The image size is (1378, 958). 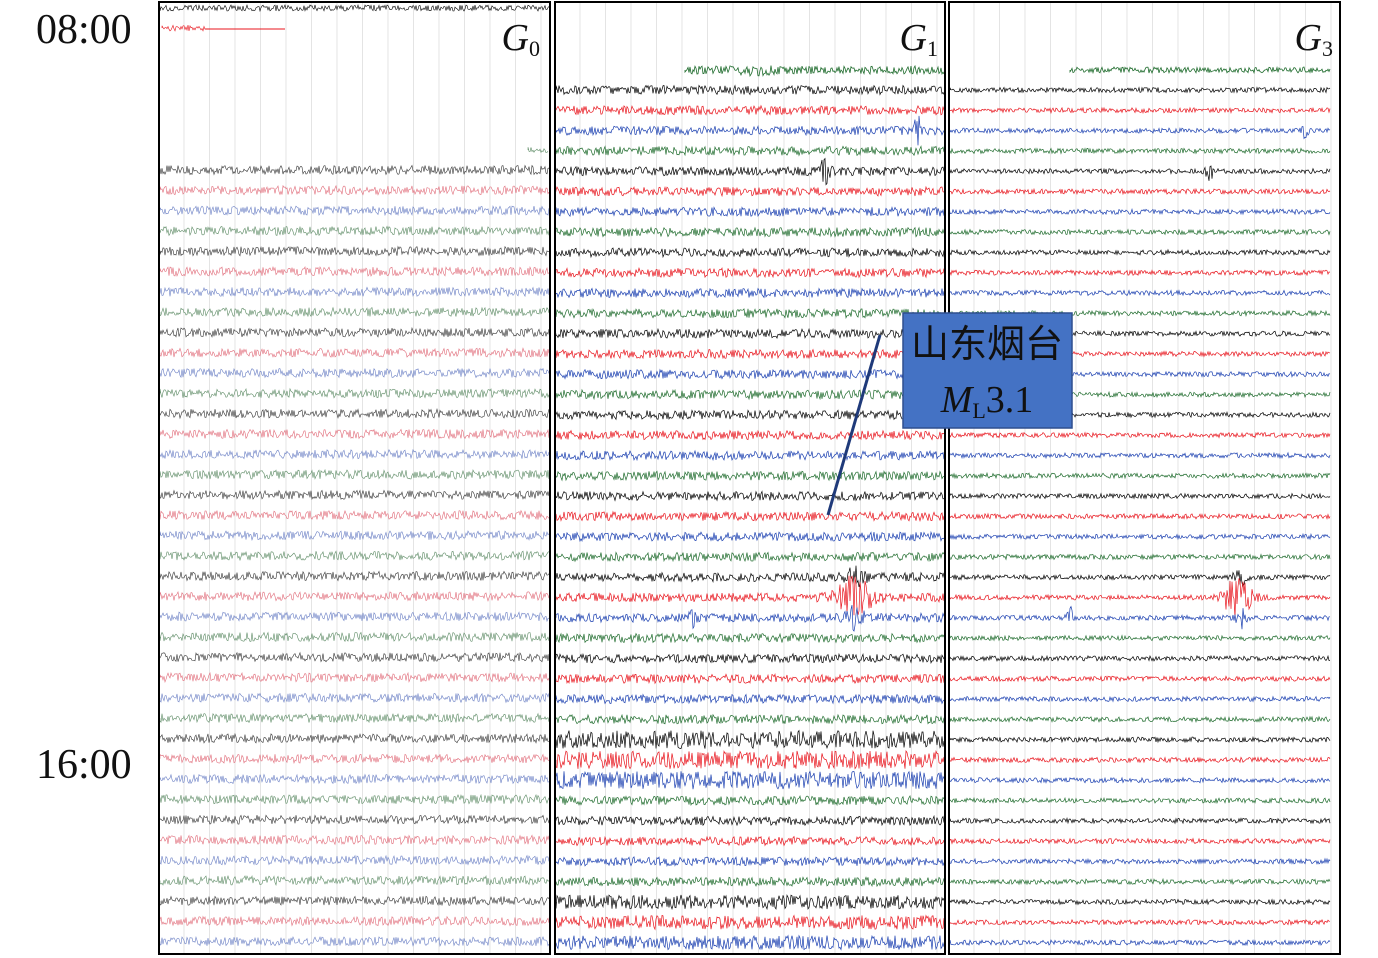 I want to click on magnitude-symbol: M, so click(x=957, y=400).